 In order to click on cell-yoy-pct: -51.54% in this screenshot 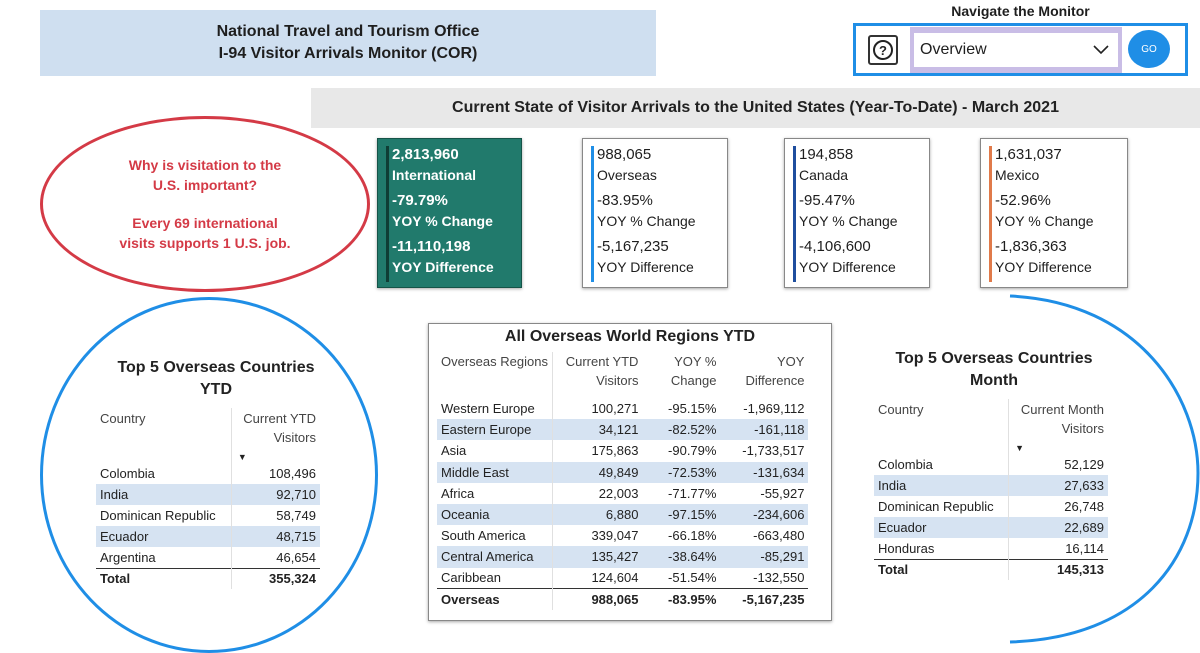, I will do `click(692, 578)`.